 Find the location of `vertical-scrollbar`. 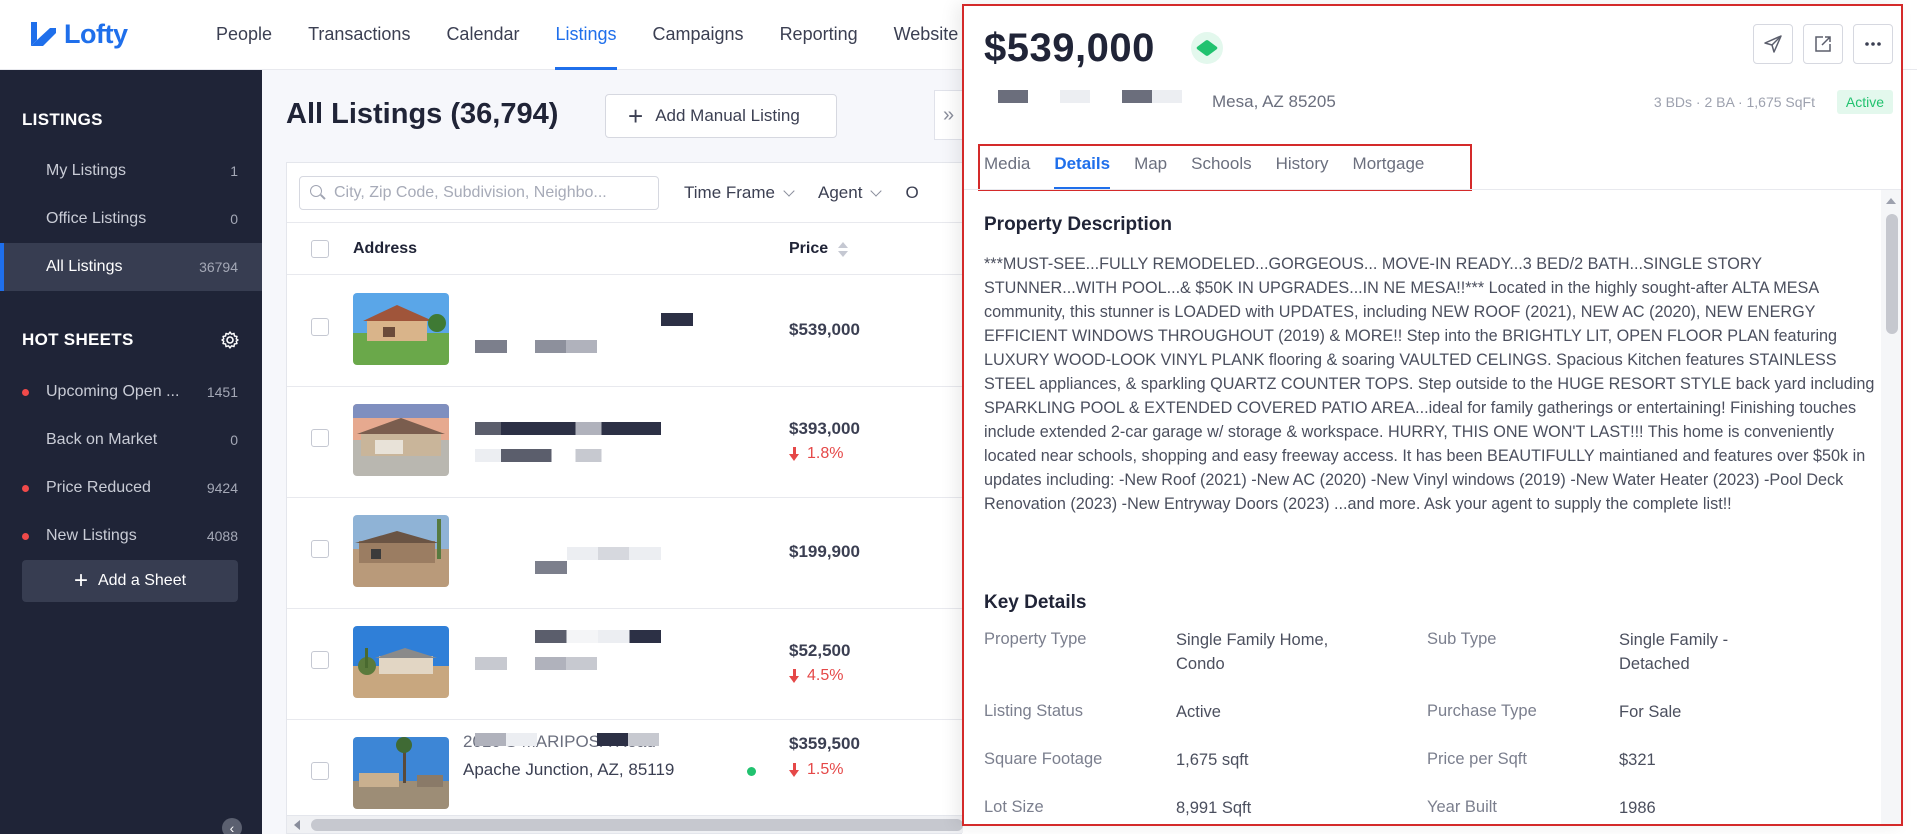

vertical-scrollbar is located at coordinates (1891, 507).